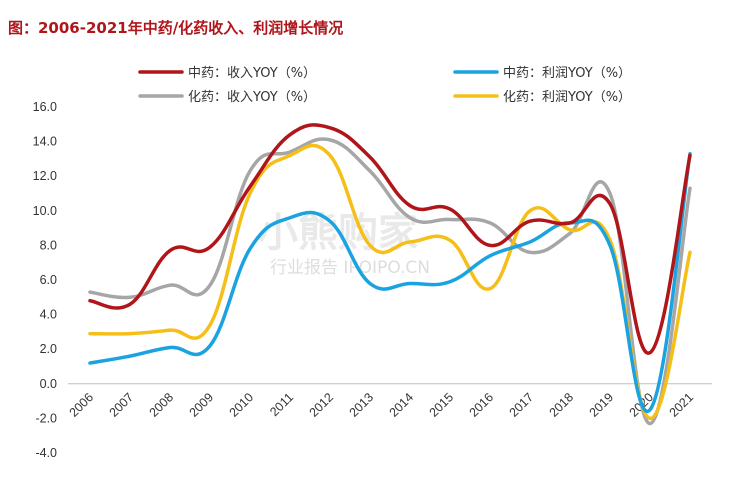 This screenshot has height=477, width=733. What do you see at coordinates (350, 268) in the screenshot?
I see `watermark-url-text: 行业报告 IPOIPO.CN` at bounding box center [350, 268].